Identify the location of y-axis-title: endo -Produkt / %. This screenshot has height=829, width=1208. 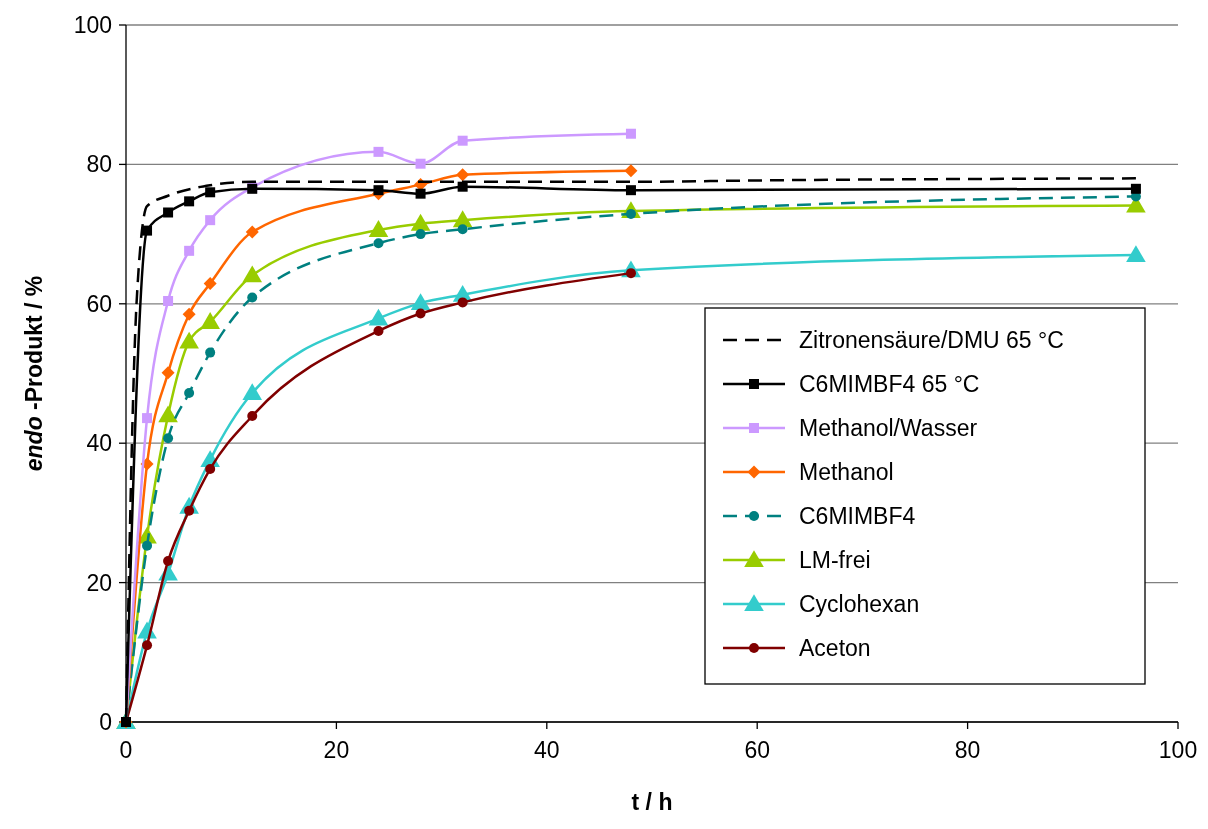
(34, 373).